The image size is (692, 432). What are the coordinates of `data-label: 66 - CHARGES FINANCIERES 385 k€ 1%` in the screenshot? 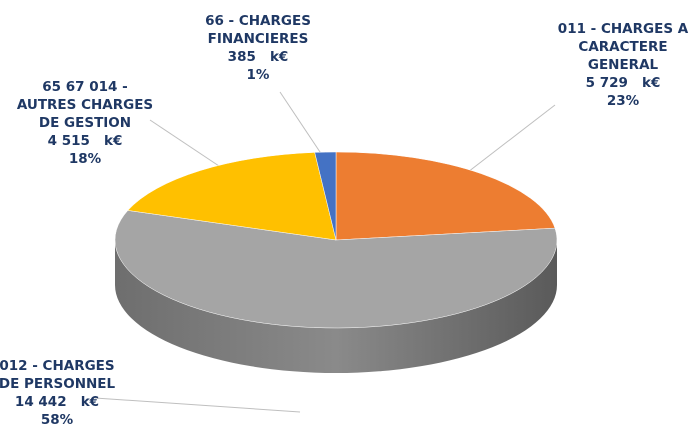 It's located at (258, 48).